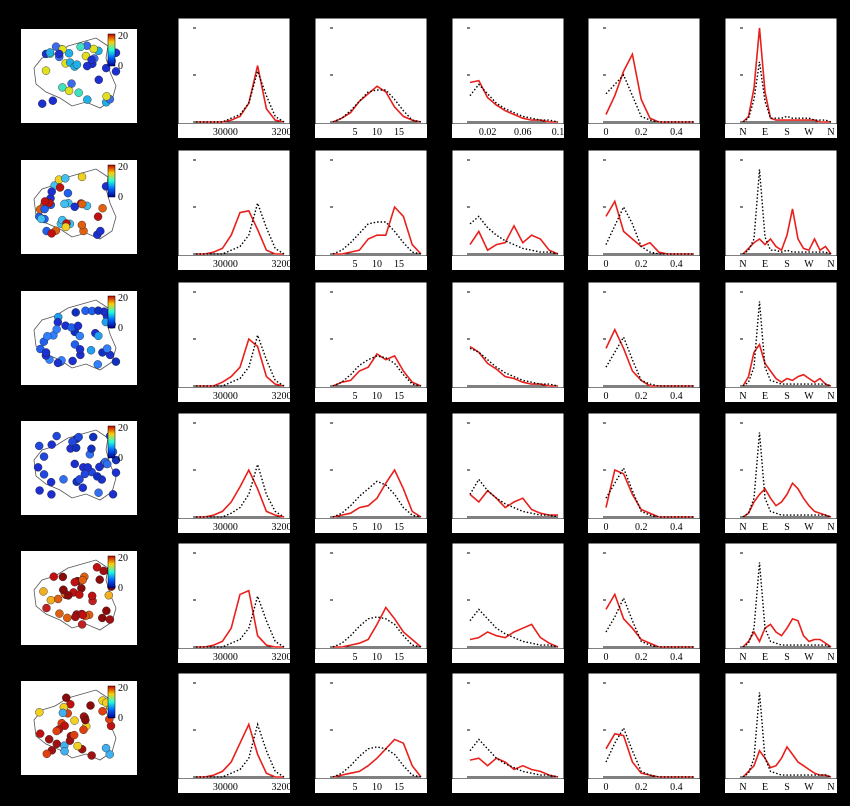  I want to click on plot-frame, so click(781, 71).